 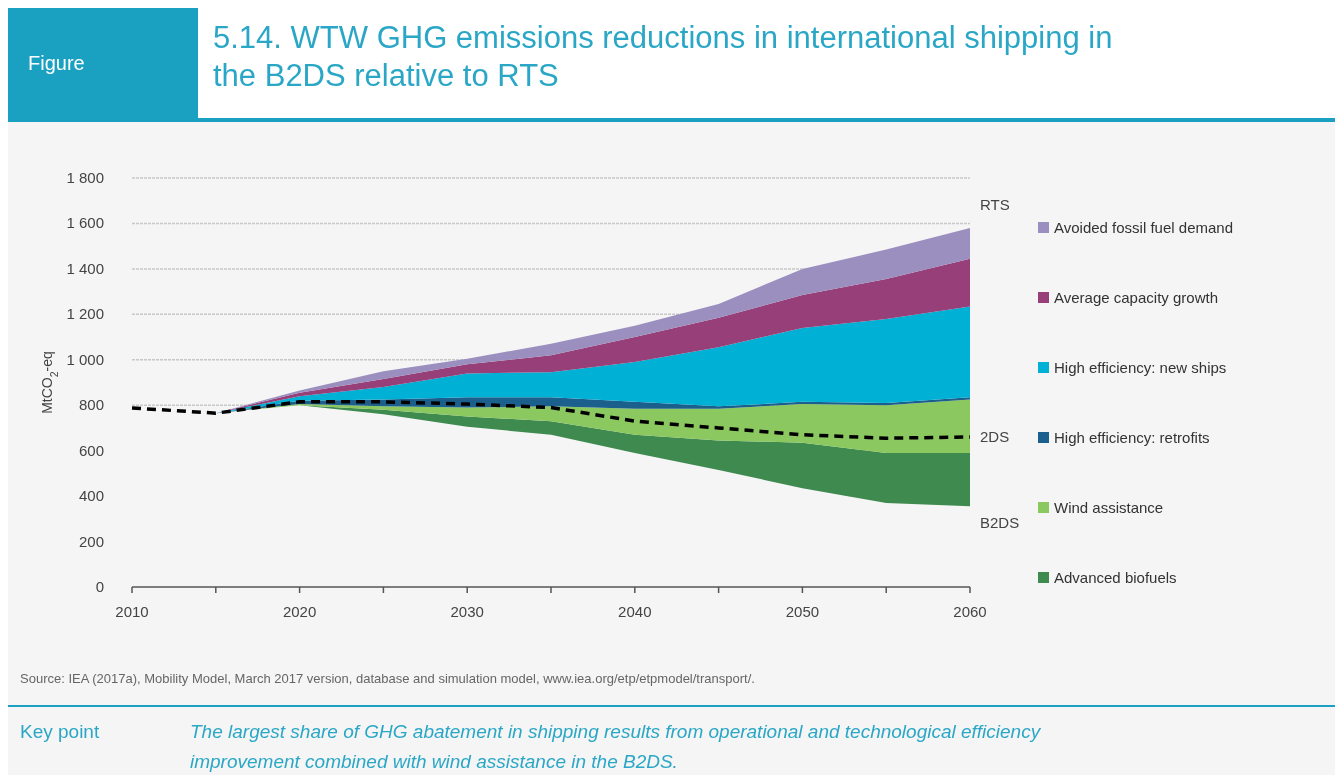 I want to click on text: Key point, so click(x=60, y=731).